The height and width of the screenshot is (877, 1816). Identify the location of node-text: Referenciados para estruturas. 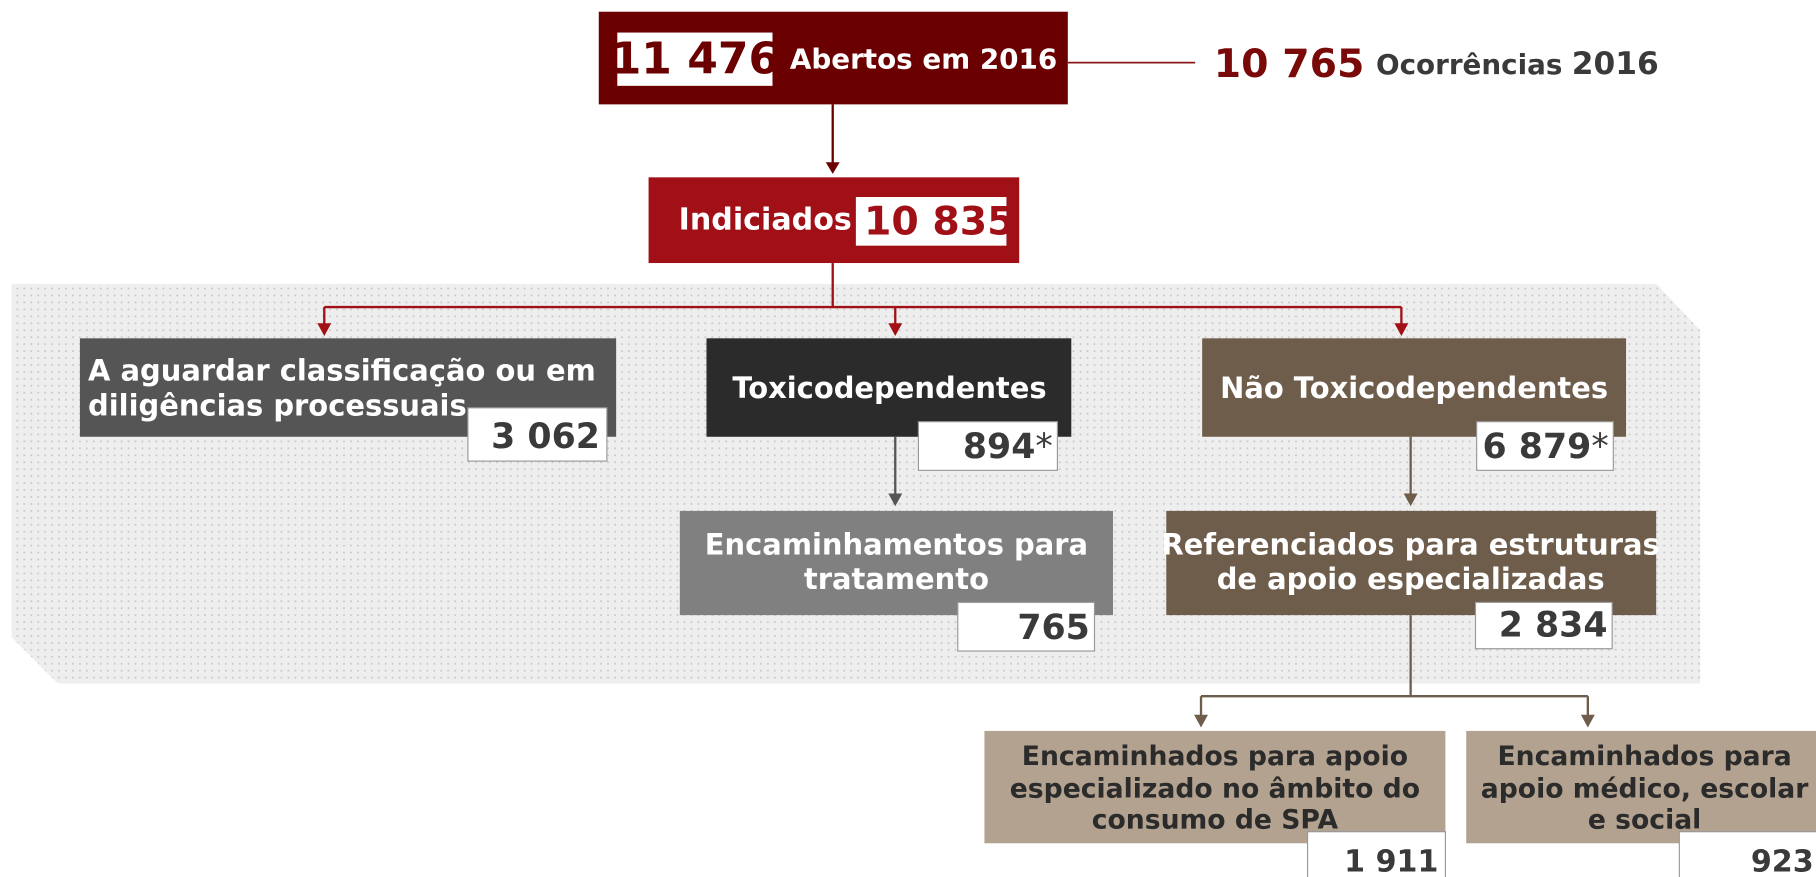
(1411, 544).